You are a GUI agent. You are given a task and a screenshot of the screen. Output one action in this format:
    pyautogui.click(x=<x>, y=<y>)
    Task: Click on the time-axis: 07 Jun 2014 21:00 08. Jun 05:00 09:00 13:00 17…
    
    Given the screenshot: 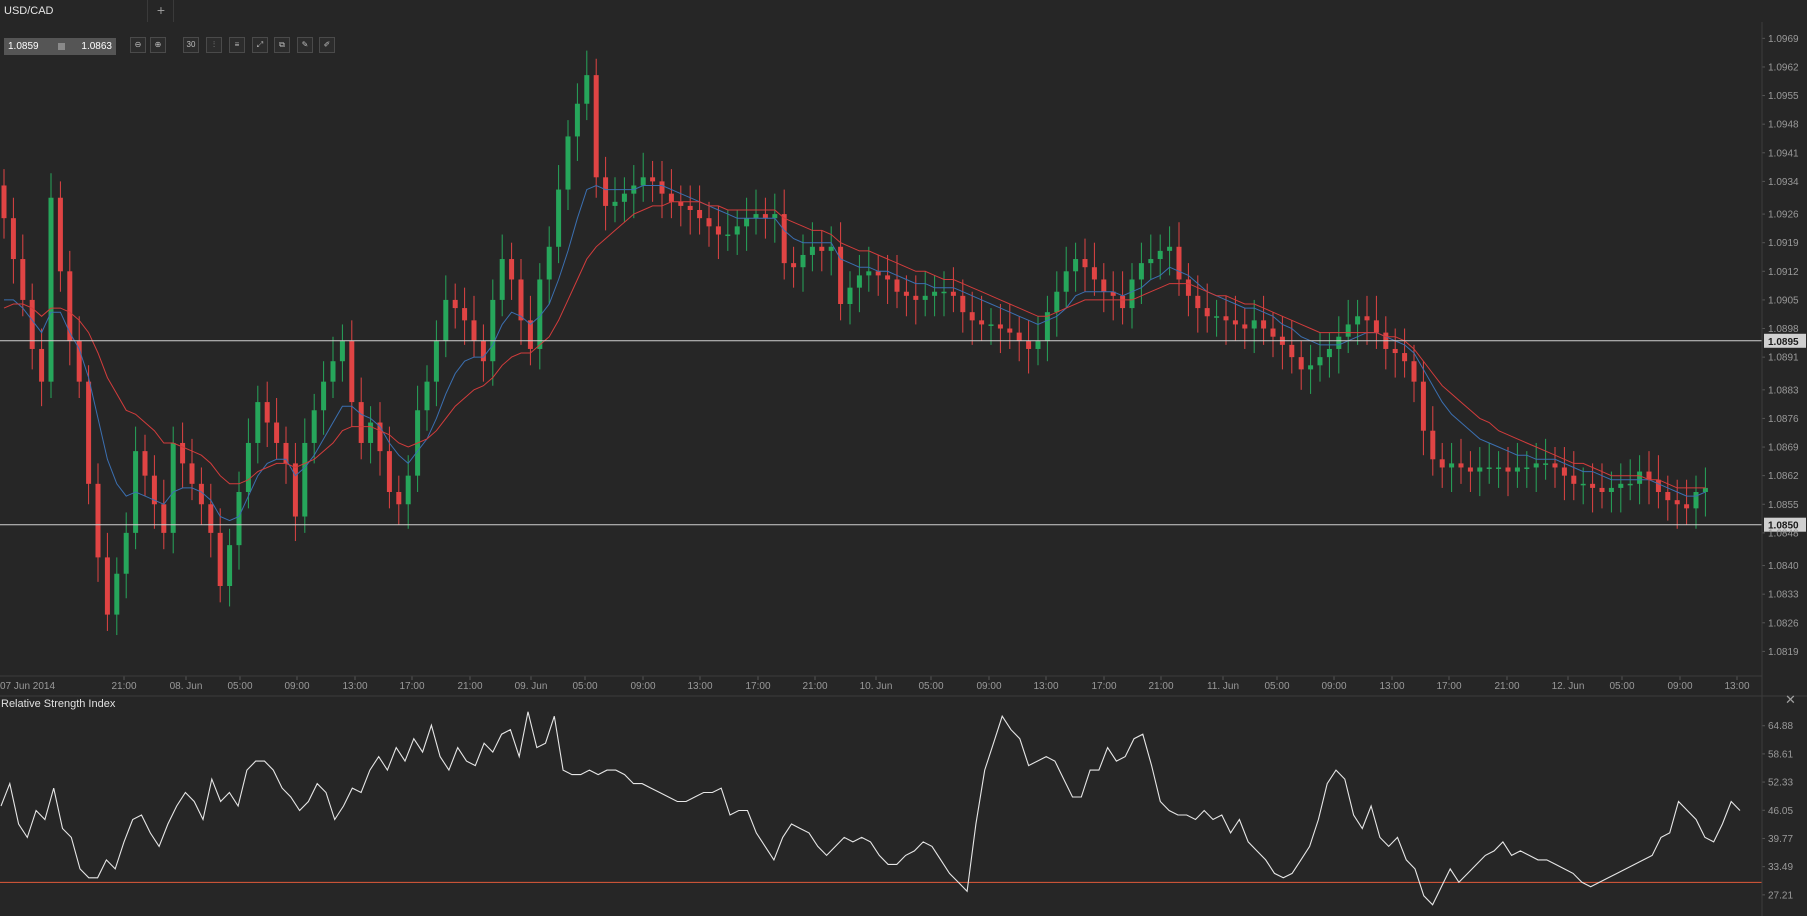 What is the action you would take?
    pyautogui.click(x=875, y=684)
    